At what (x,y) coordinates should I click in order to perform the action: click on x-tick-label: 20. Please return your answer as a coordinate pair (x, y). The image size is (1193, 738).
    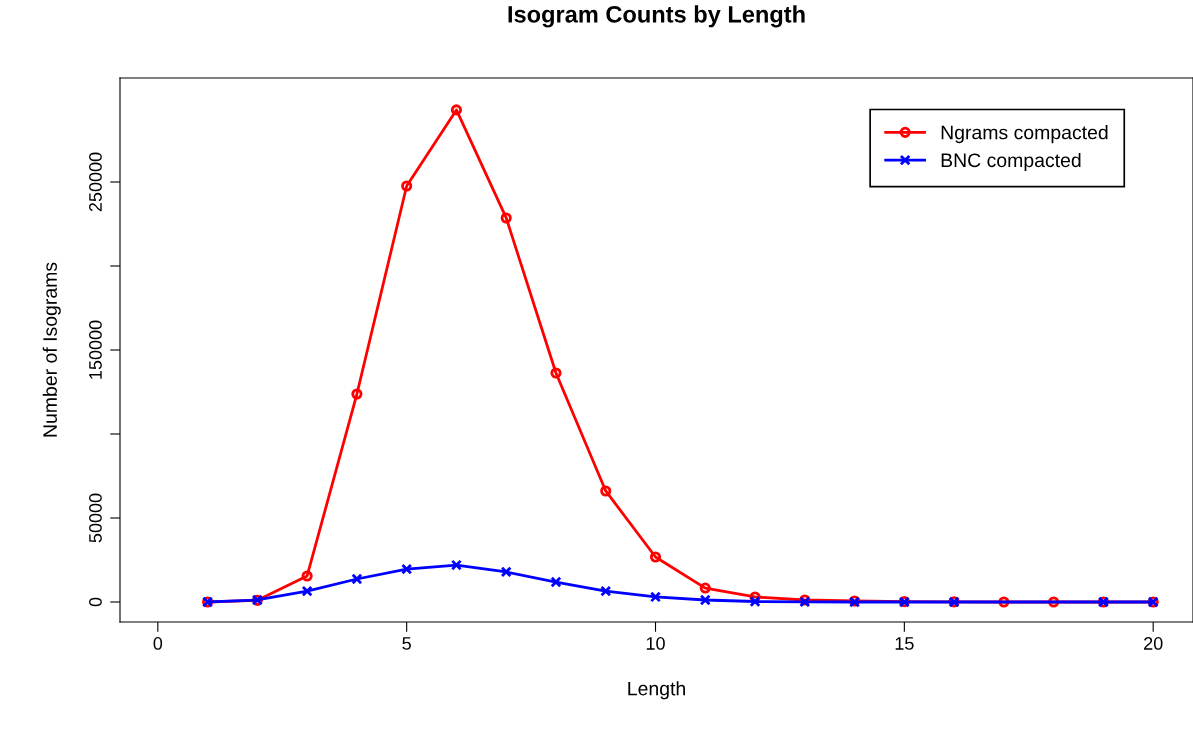
    Looking at the image, I should click on (1153, 643).